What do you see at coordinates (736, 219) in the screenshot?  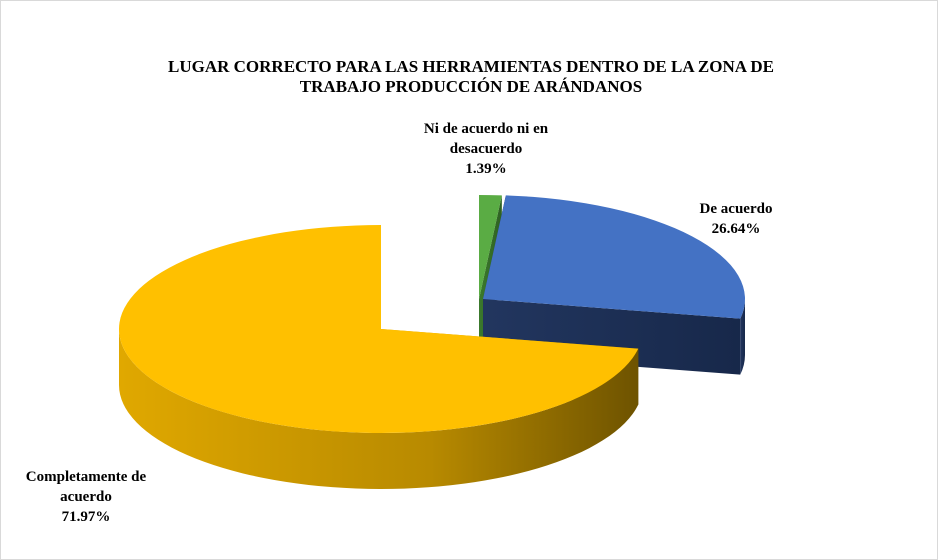 I see `data-label: De acuerdo 26.64%` at bounding box center [736, 219].